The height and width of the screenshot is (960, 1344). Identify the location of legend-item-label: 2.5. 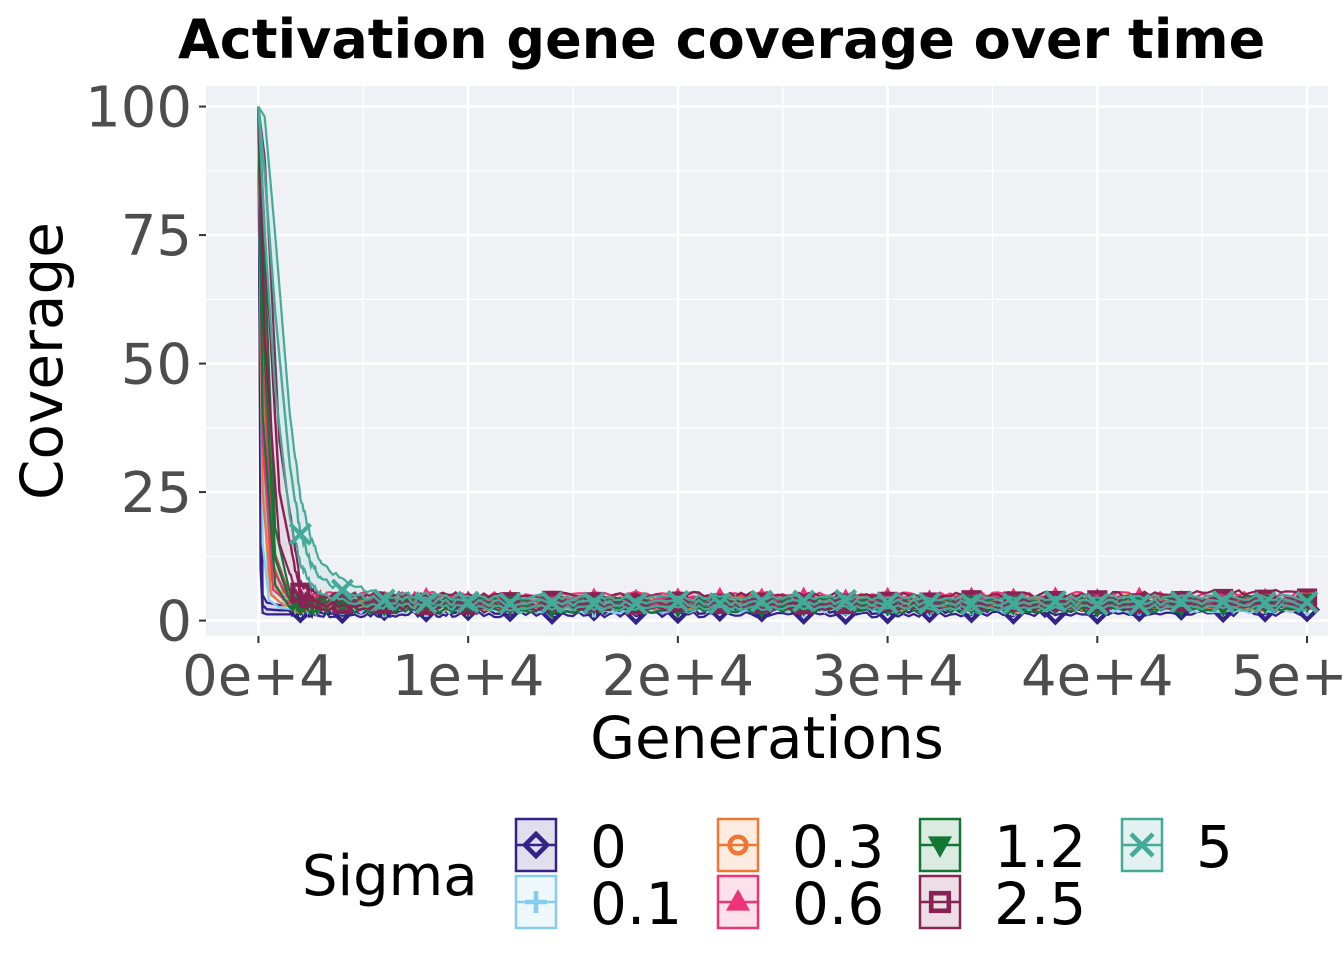
(1040, 904).